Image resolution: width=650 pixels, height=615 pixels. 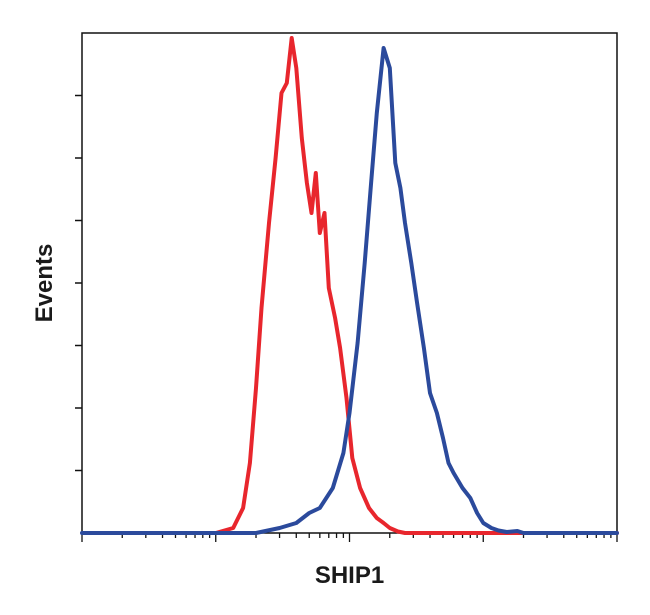 What do you see at coordinates (349, 575) in the screenshot?
I see `x-axis-label: SHIP1` at bounding box center [349, 575].